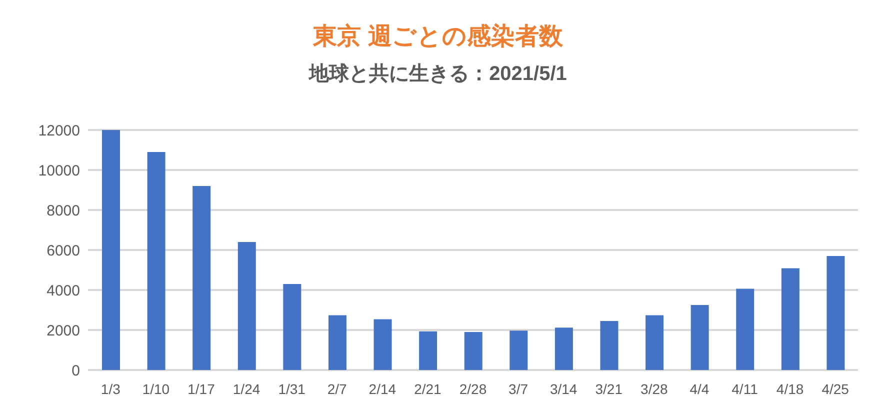 The width and height of the screenshot is (876, 420). What do you see at coordinates (110, 388) in the screenshot?
I see `x-tick-label: 1/3` at bounding box center [110, 388].